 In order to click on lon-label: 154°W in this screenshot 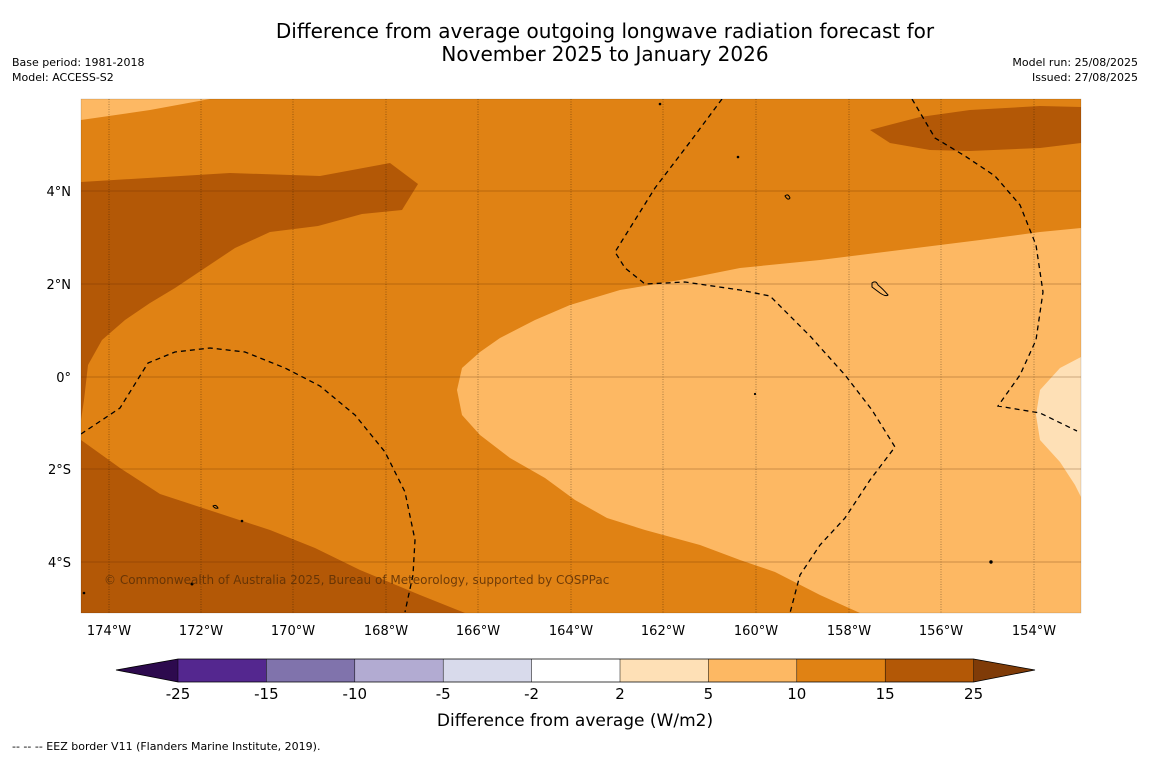, I will do `click(1034, 631)`.